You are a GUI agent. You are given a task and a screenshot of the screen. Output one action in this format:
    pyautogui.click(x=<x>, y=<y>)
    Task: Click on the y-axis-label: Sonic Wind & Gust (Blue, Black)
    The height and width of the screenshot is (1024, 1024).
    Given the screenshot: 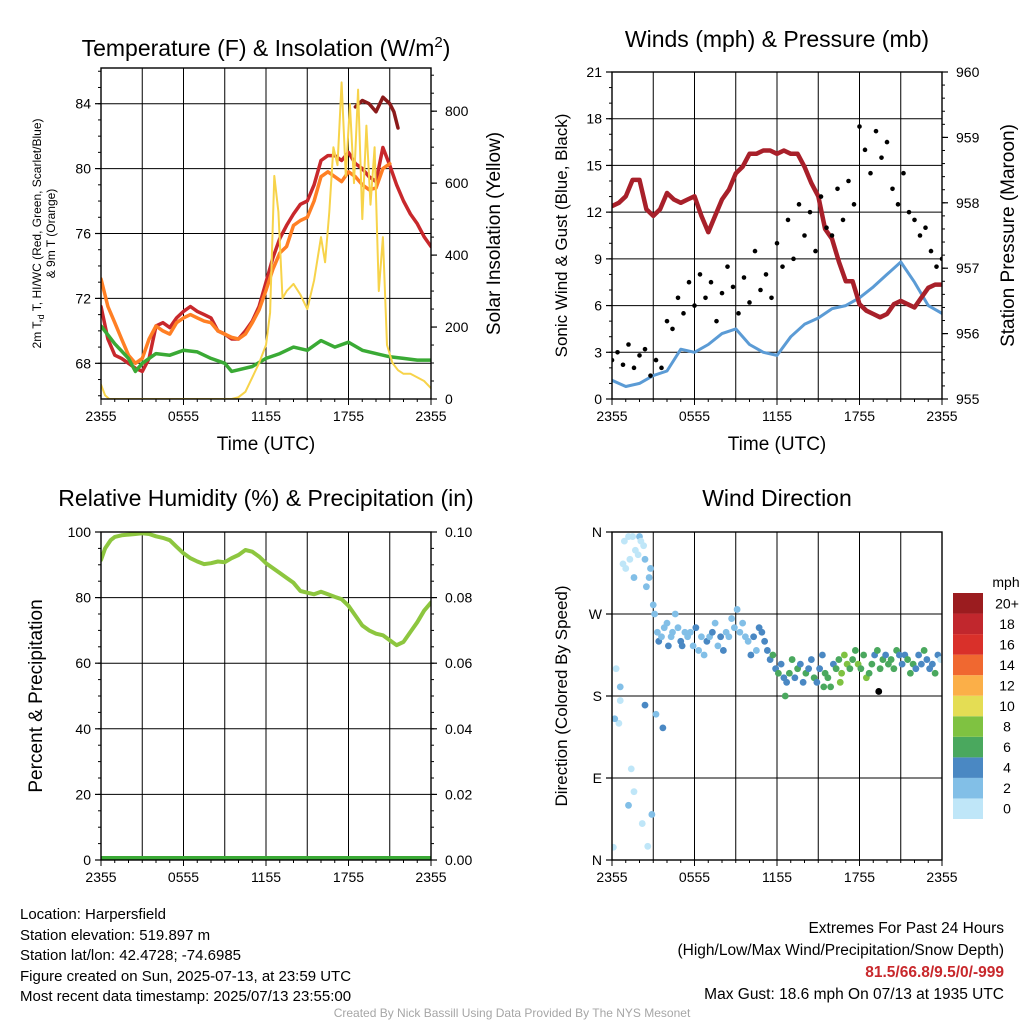 What is the action you would take?
    pyautogui.click(x=561, y=236)
    